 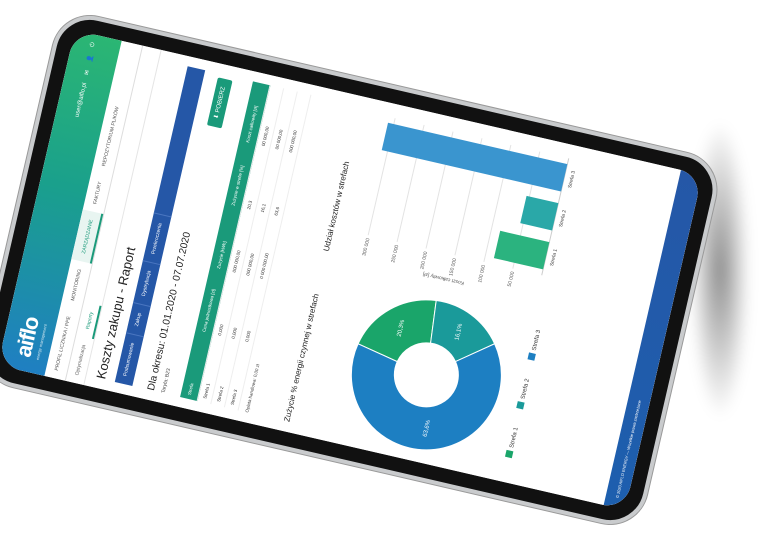 What do you see at coordinates (572, 179) in the screenshot?
I see `x-tick-label: Strefa 3` at bounding box center [572, 179].